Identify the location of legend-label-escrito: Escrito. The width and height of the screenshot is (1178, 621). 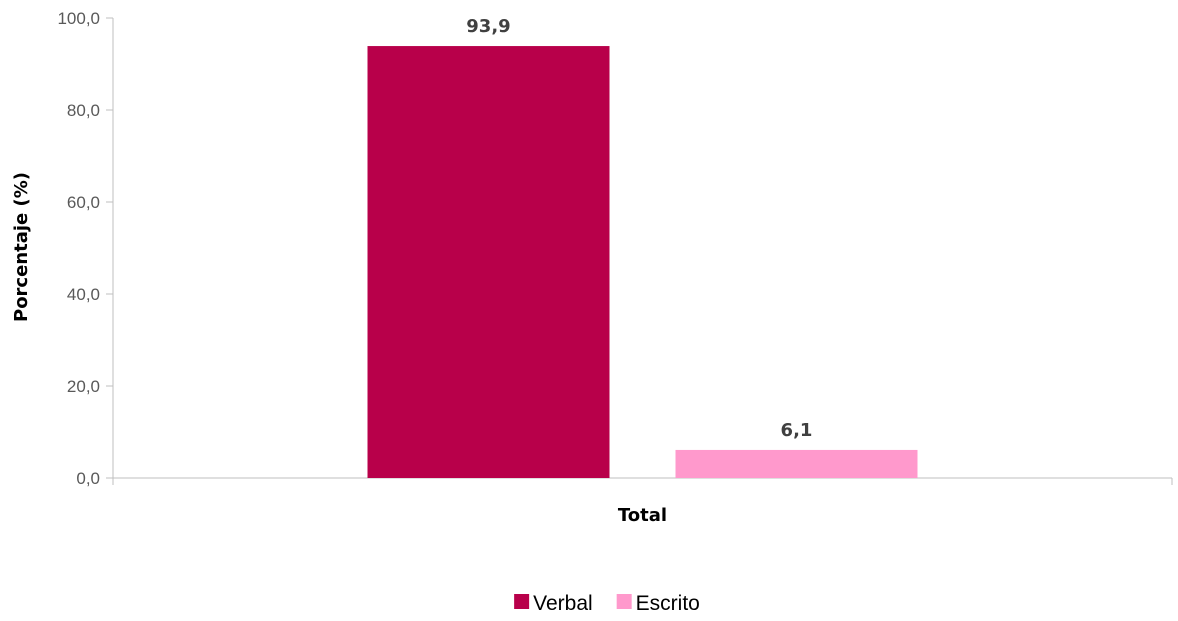
(668, 603).